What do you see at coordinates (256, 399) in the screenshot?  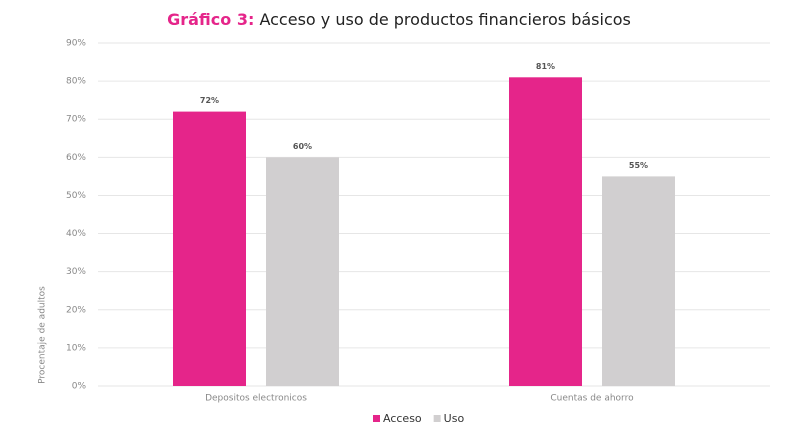 I see `x-tick-label: Depositos electronicos` at bounding box center [256, 399].